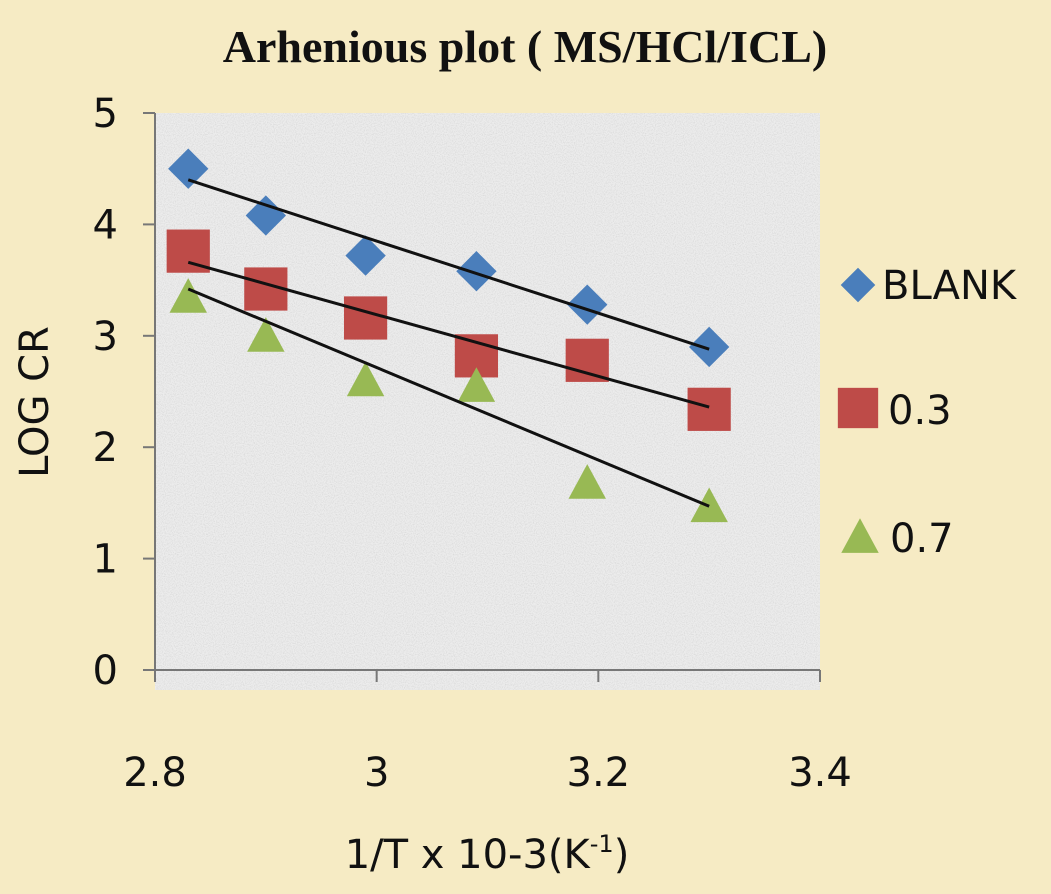  I want to click on x-tick-label: 2.8, so click(155, 773).